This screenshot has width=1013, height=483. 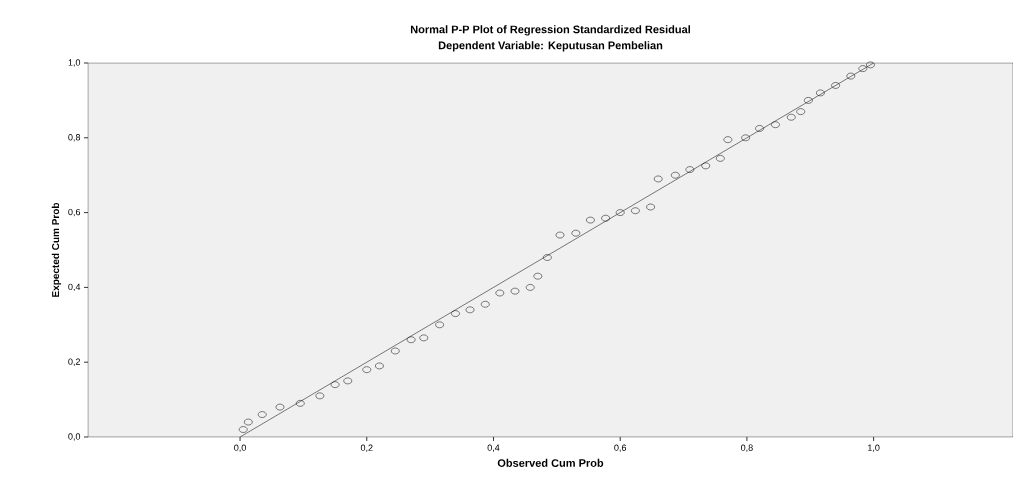 I want to click on x-tick-label: 0,0, so click(x=240, y=448).